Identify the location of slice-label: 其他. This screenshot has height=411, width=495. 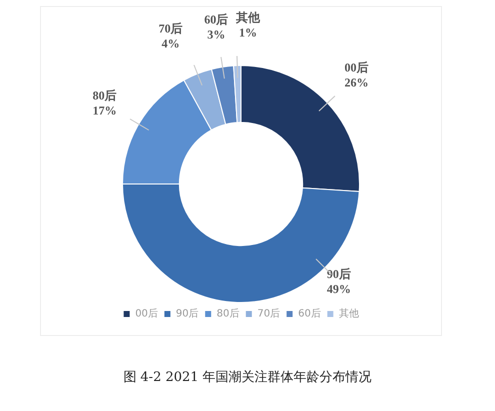
(248, 17).